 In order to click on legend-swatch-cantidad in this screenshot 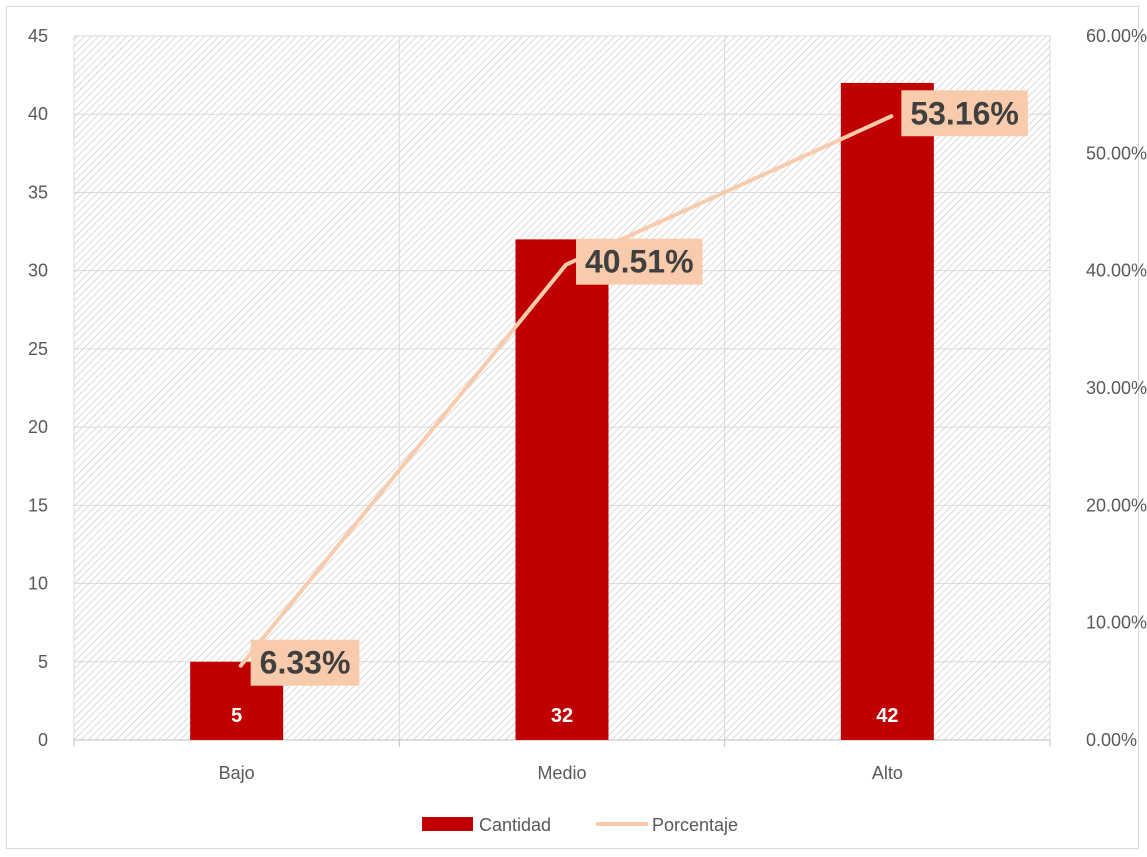, I will do `click(447, 824)`.